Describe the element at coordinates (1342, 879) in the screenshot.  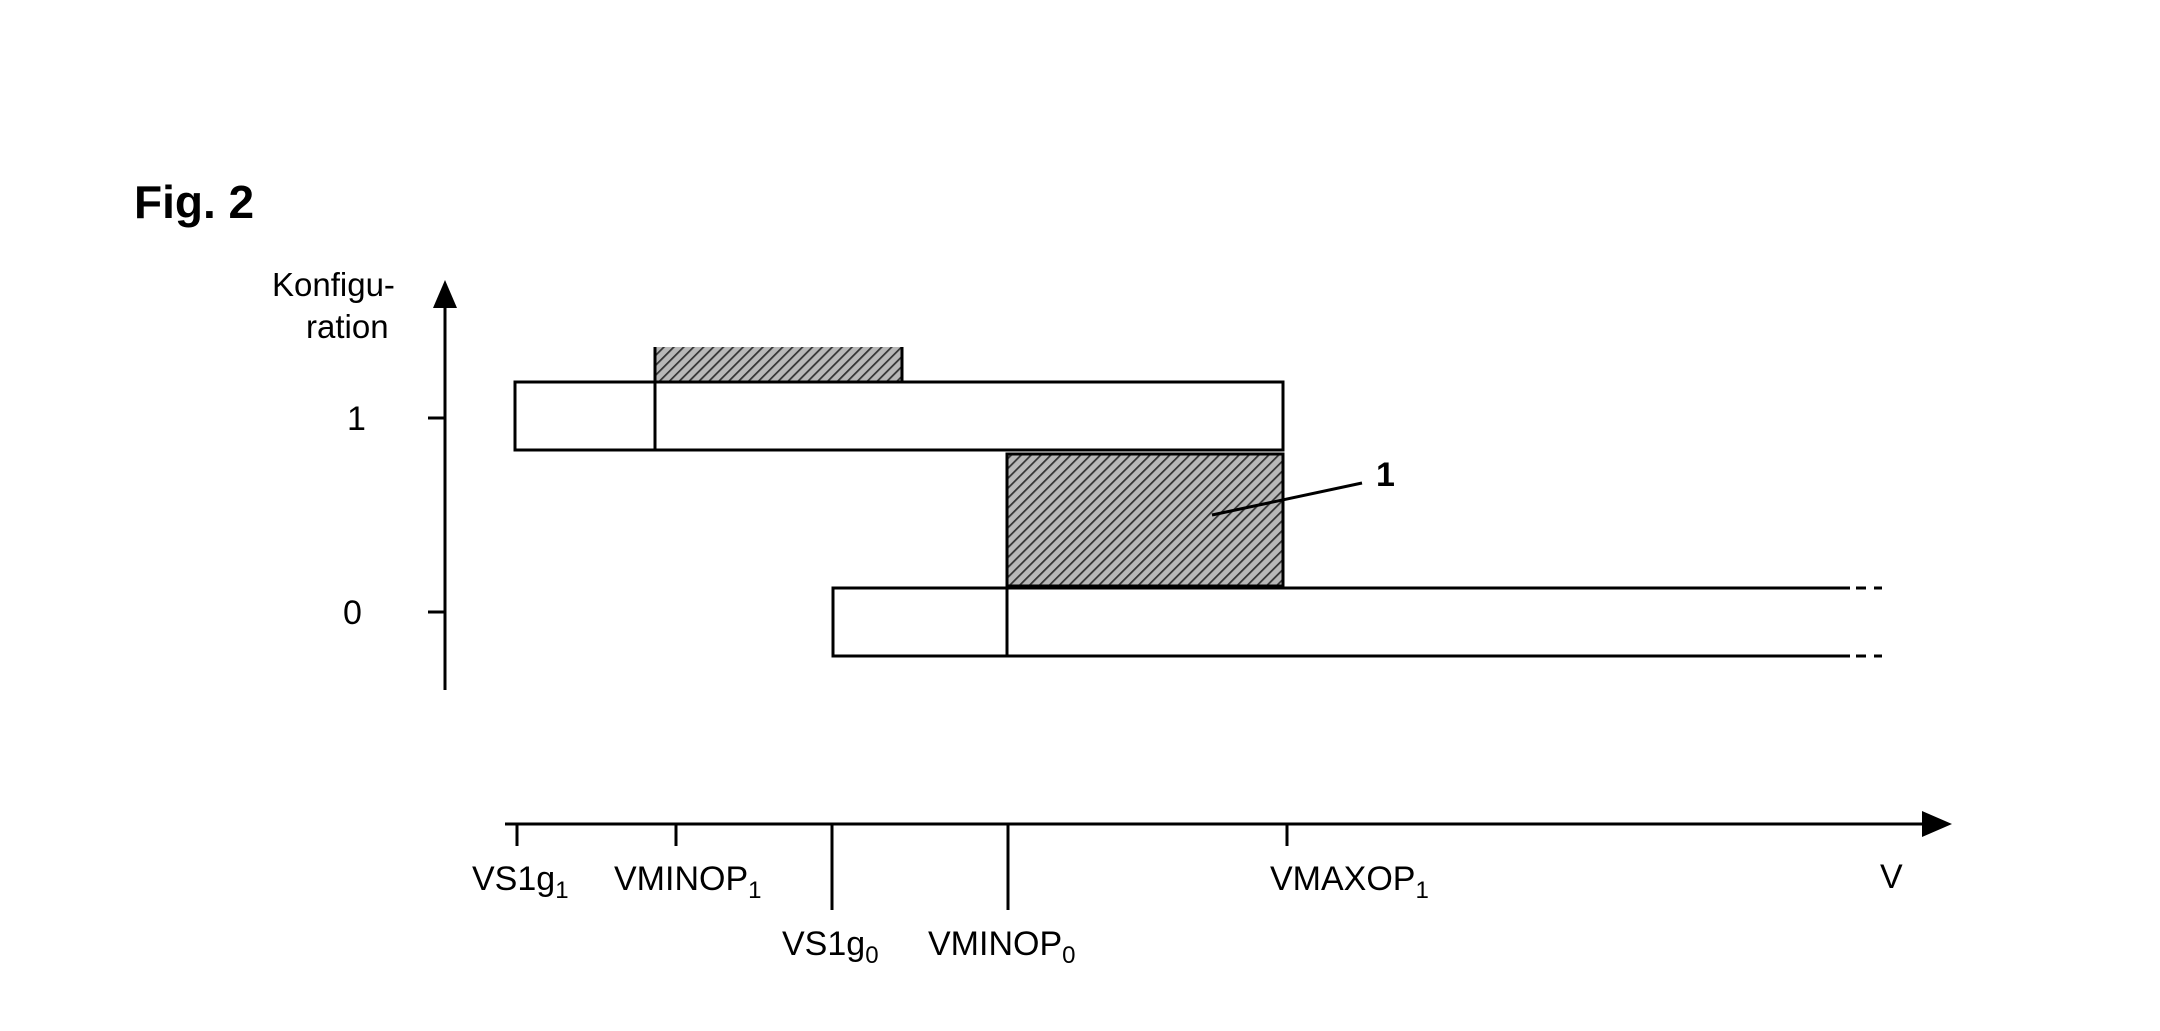
I see `x-label-vmaxop1-base: VMAXOP` at that location.